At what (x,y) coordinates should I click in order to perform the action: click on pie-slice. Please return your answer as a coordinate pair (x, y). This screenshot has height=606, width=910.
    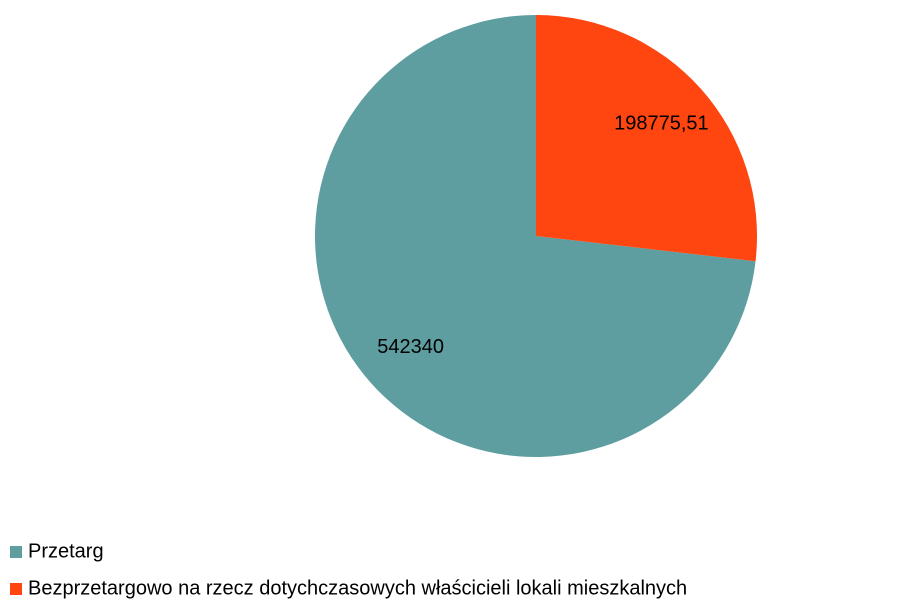
    Looking at the image, I should click on (646, 138).